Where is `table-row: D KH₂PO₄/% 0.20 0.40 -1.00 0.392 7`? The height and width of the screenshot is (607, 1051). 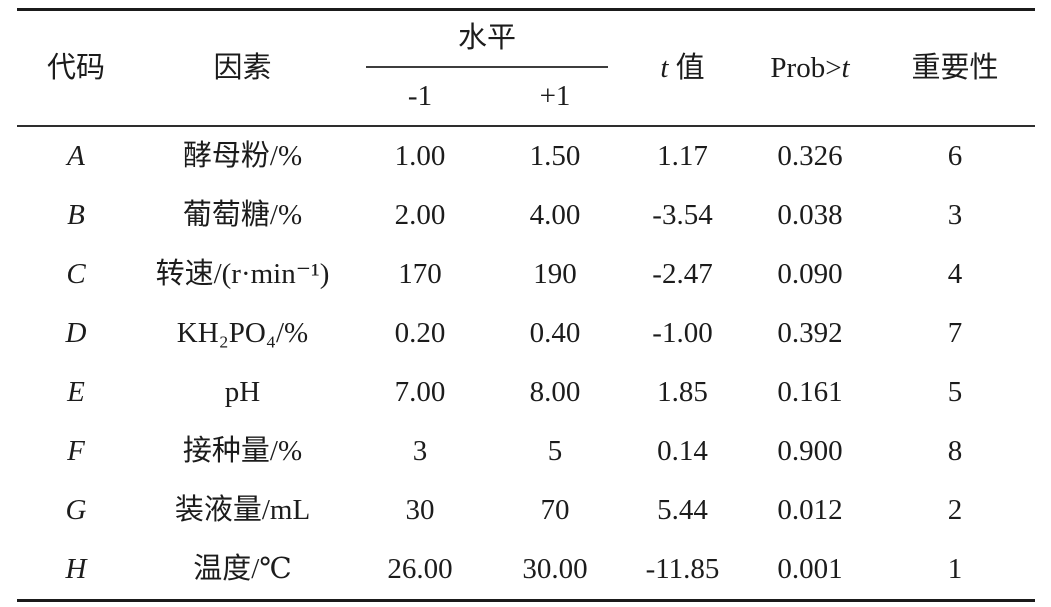
table-row: D KH₂PO₄/% 0.20 0.40 -1.00 0.392 7 is located at coordinates (526, 333).